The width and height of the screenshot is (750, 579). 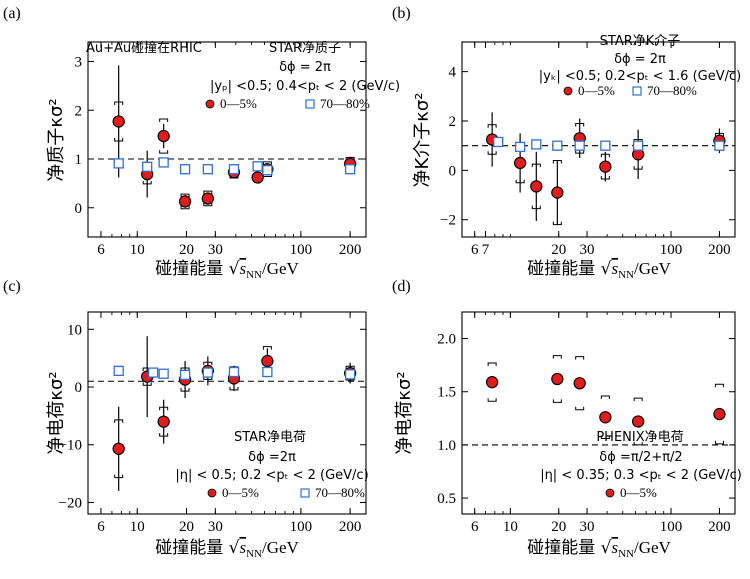 I want to click on annotation-text: STAR净电荷, so click(x=270, y=437).